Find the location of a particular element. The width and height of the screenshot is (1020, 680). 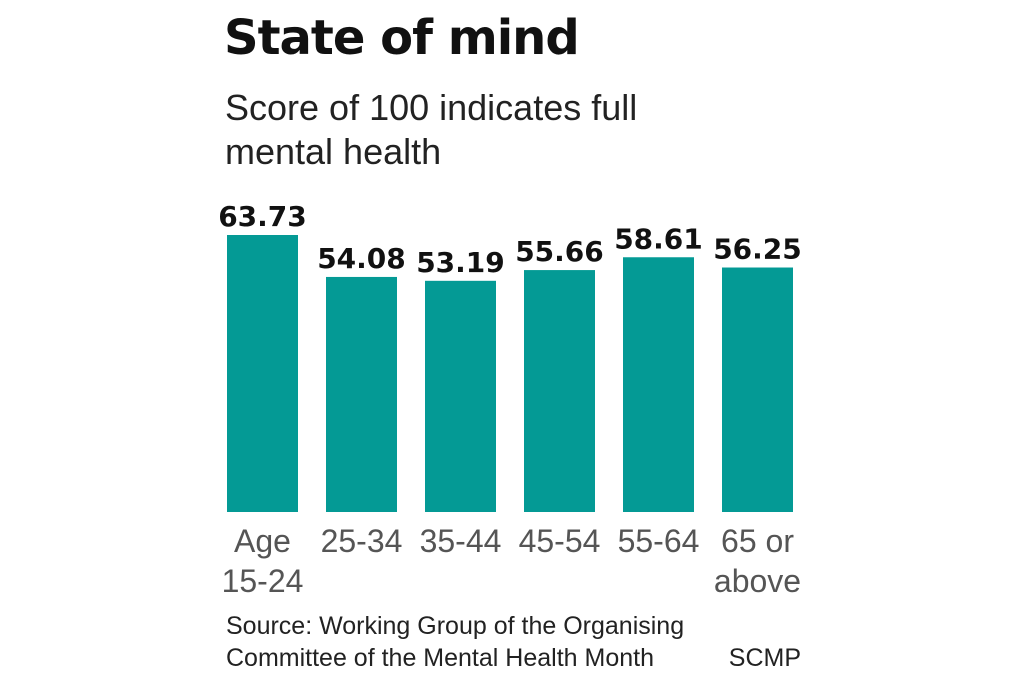

x-tick-label: 15-24 is located at coordinates (263, 581).